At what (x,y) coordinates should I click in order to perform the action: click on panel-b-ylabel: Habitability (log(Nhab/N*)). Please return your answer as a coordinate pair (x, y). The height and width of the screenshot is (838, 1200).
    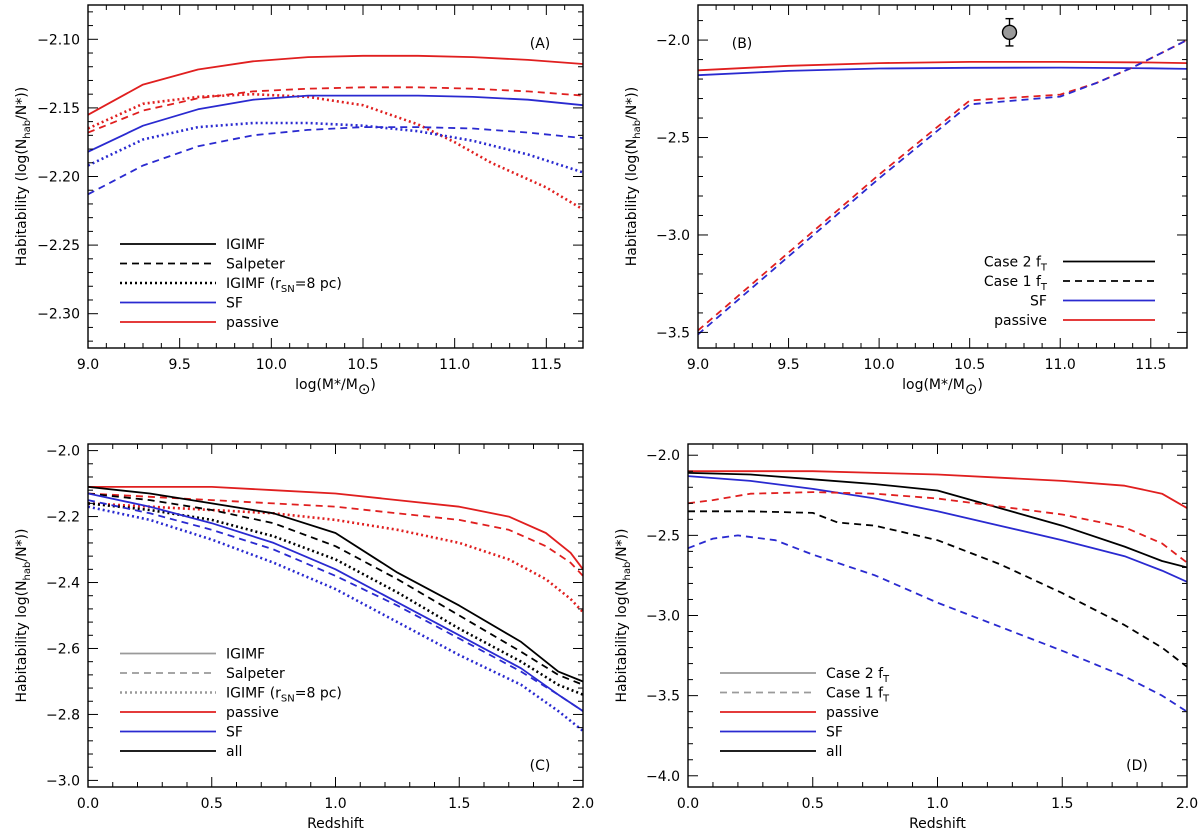
    Looking at the image, I should click on (633, 176).